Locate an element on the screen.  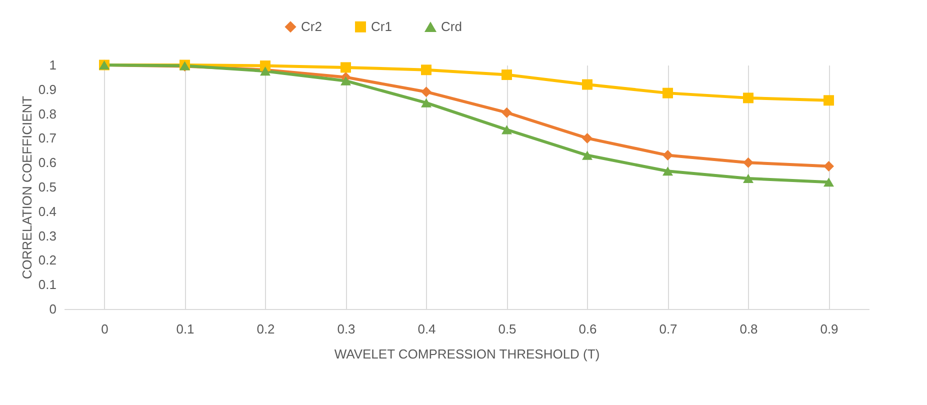
y-tick-label: 0.4 is located at coordinates (47, 211).